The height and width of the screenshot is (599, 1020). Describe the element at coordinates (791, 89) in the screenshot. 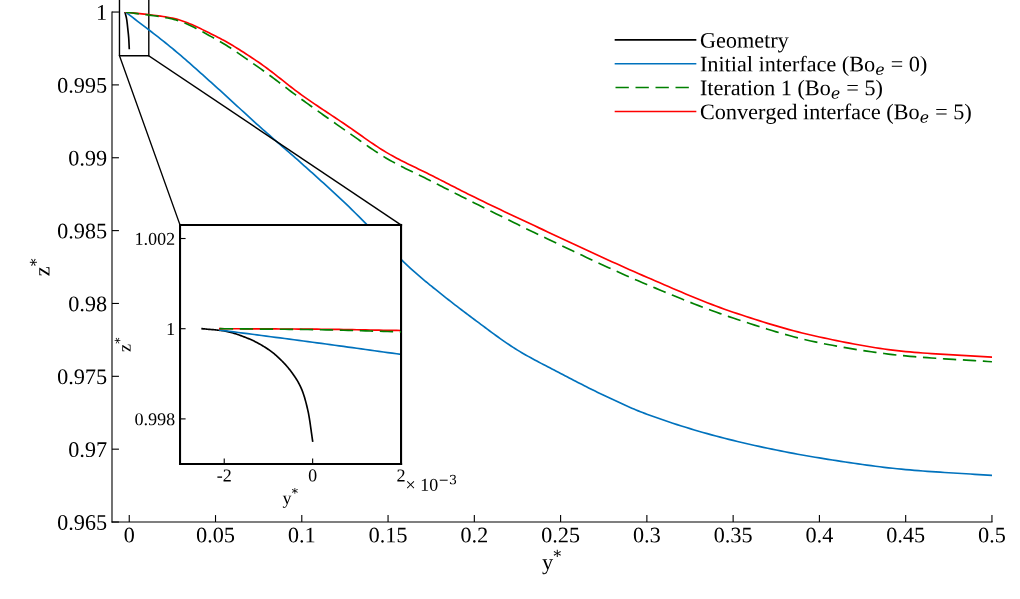

I see `legend-label: Iteration 1 (Bo$_{e}$ = 5)` at that location.